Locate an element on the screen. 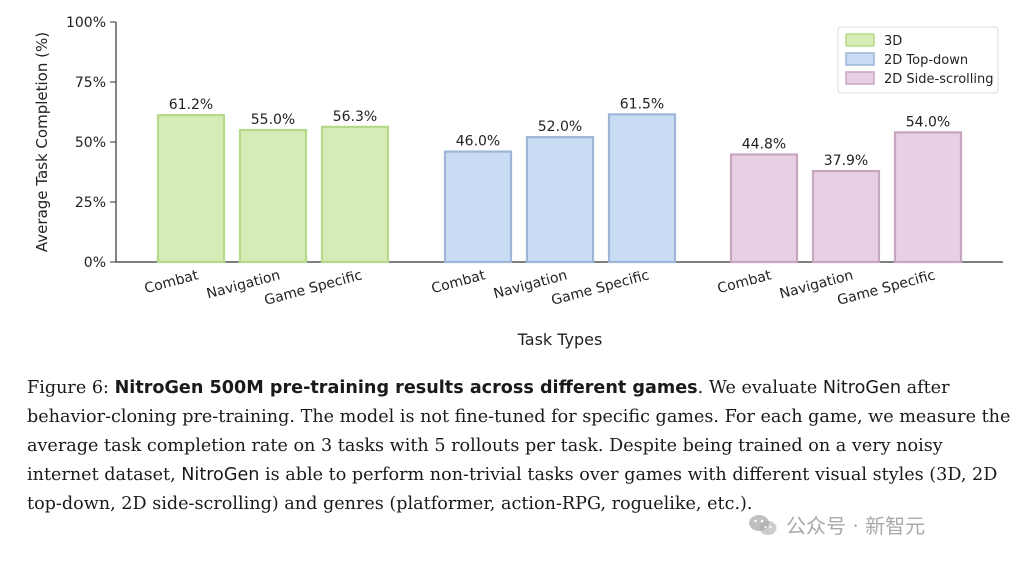  caption-model-name: NitroGen is located at coordinates (862, 388).